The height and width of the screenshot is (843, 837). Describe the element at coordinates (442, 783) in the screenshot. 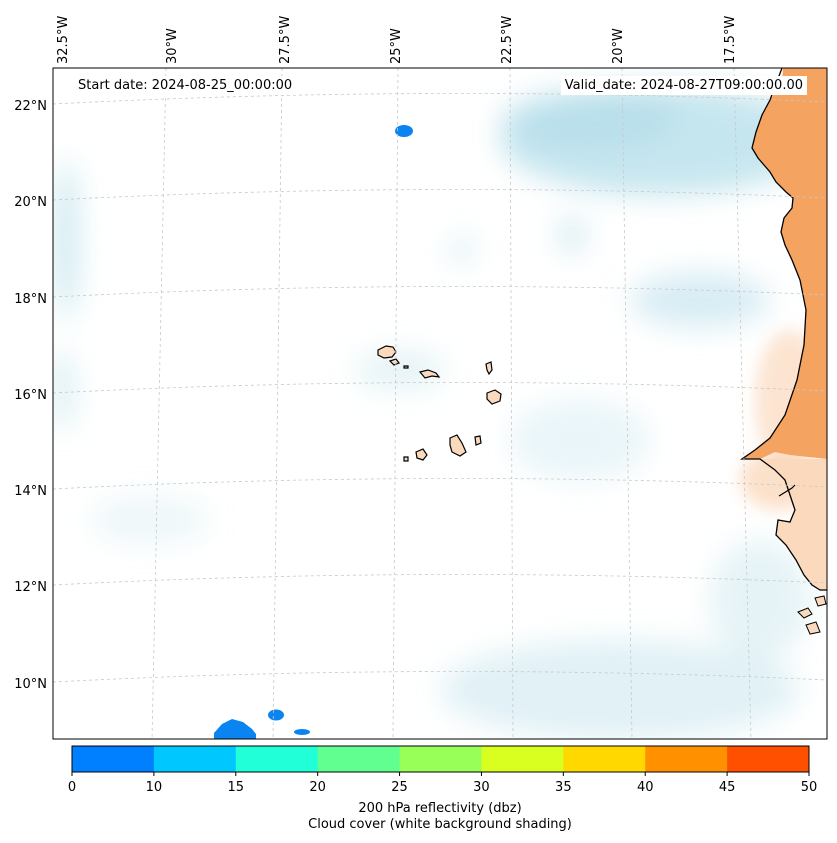

I see `colorbar-ticks: 0 10 15 20 25 30 35 40 45 50` at that location.